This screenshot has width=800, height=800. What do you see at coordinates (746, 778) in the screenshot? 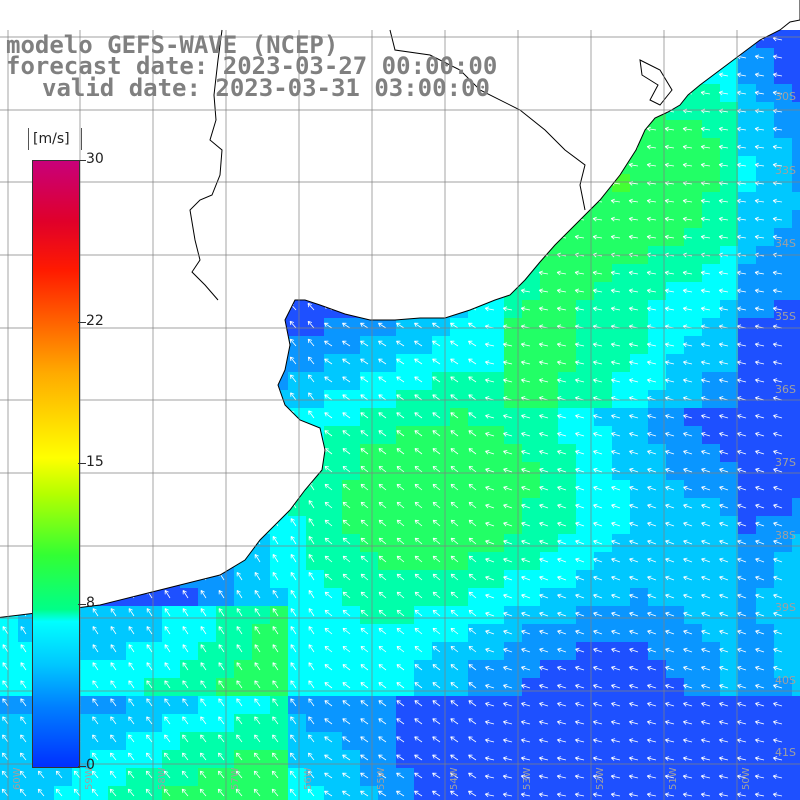
I see `longitude-label: 50W` at bounding box center [746, 778].